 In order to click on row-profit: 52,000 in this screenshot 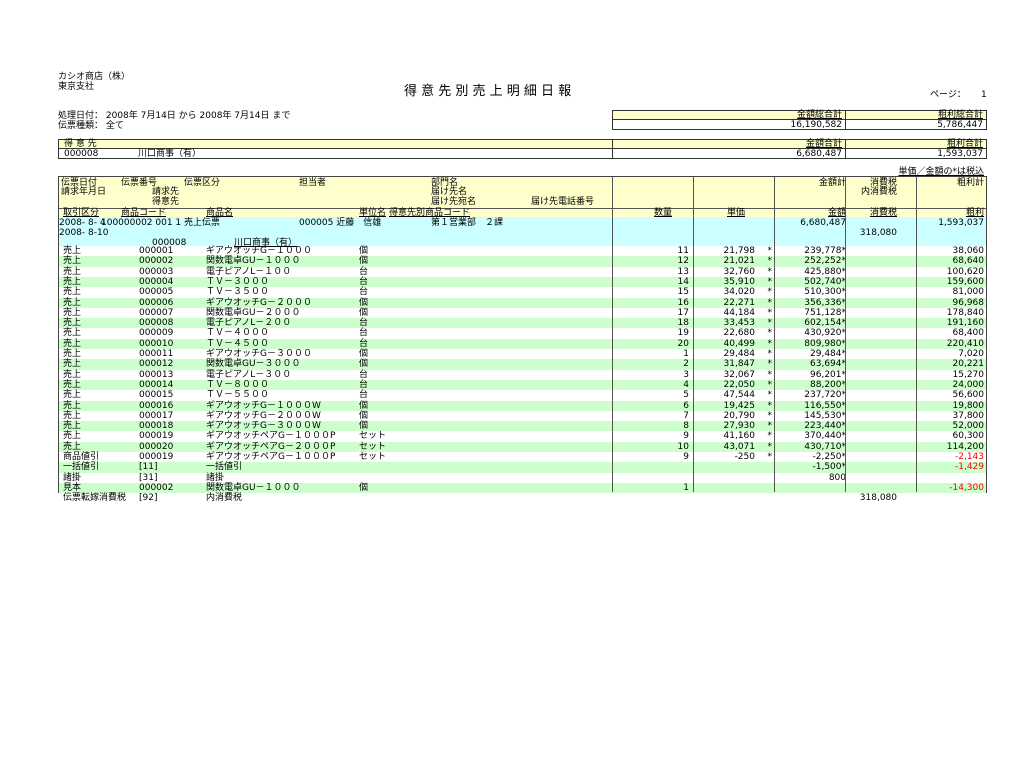, I will do `click(968, 426)`.